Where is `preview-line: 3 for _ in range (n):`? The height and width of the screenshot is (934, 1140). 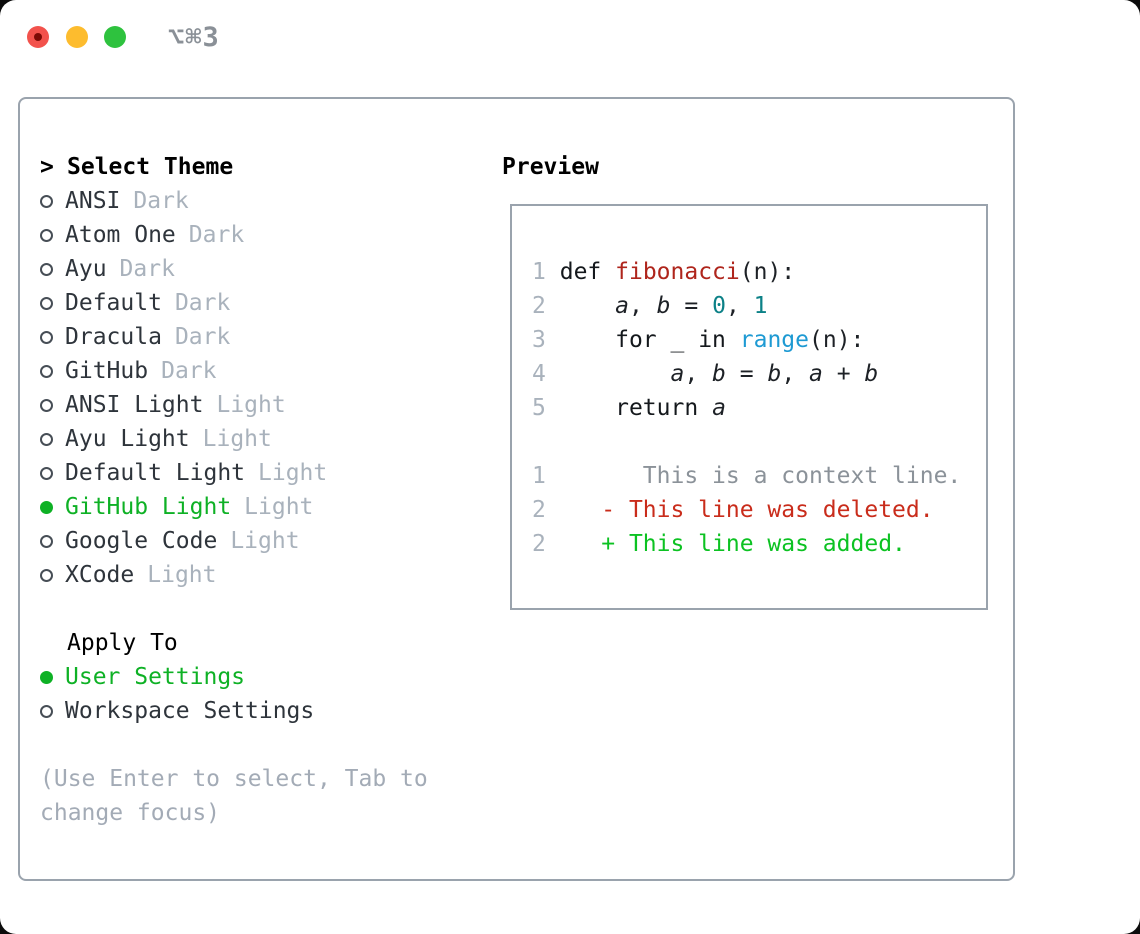 preview-line: 3 for _ in range (n): is located at coordinates (756, 340).